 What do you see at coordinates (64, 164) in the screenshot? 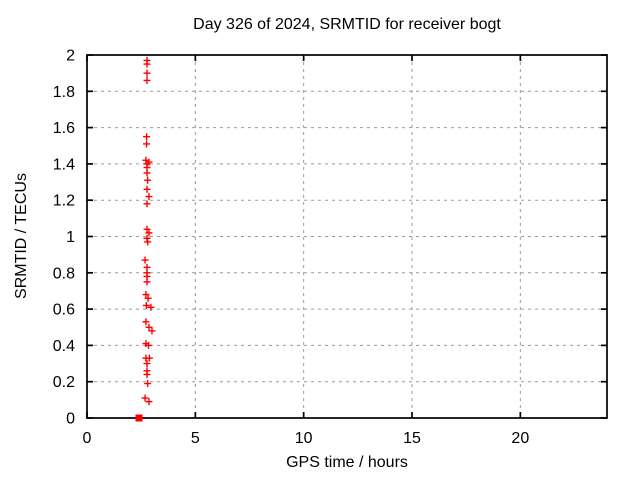
I see `y-tick-label: 1.4` at bounding box center [64, 164].